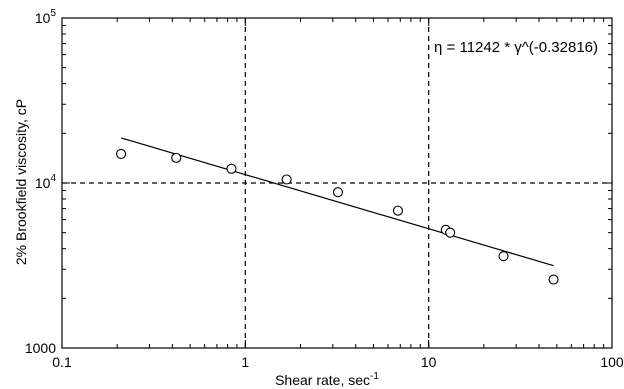 The height and width of the screenshot is (389, 624). What do you see at coordinates (516, 47) in the screenshot?
I see `fit-equation-annotation: η = 11242 * γ^(-0.32816)` at bounding box center [516, 47].